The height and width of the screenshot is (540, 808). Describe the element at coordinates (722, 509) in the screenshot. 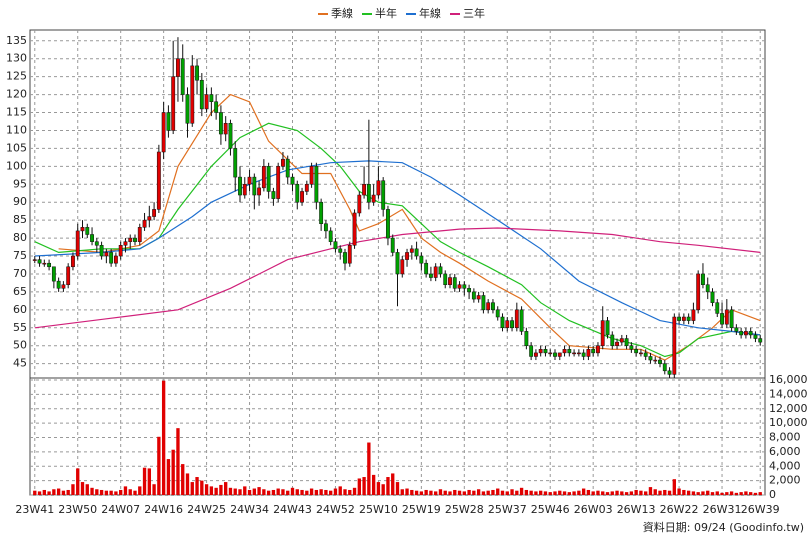

I see `x-tick-label: 26W31` at that location.